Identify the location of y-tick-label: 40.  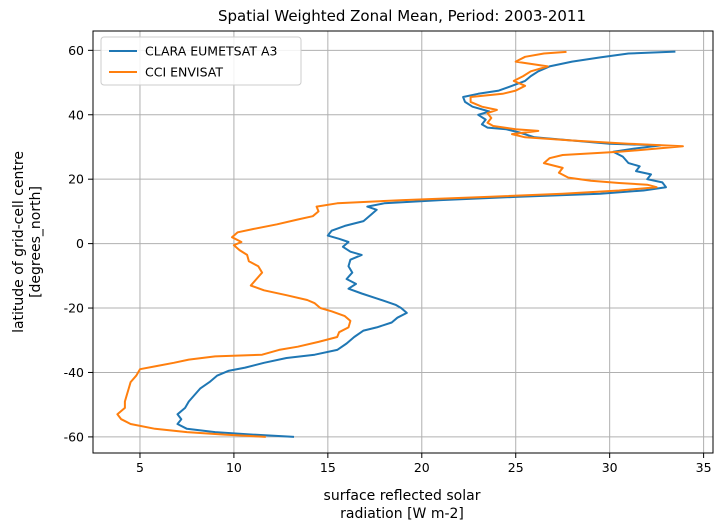
(76, 114).